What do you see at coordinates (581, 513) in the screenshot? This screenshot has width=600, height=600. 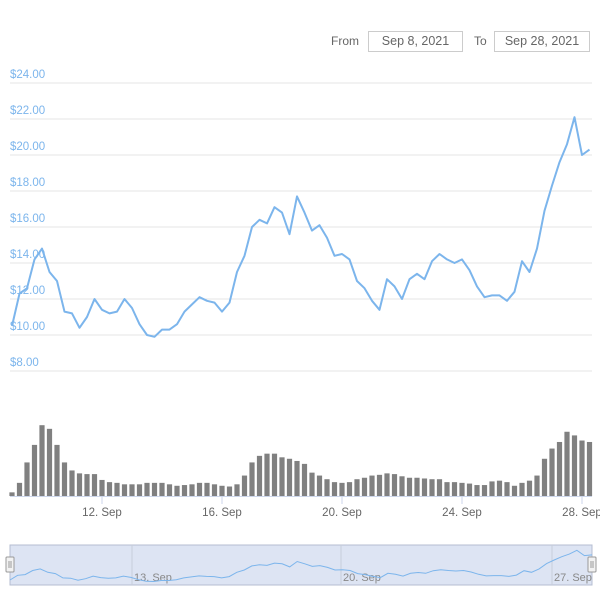 I see `x-tick-label: 28. Sep` at bounding box center [581, 513].